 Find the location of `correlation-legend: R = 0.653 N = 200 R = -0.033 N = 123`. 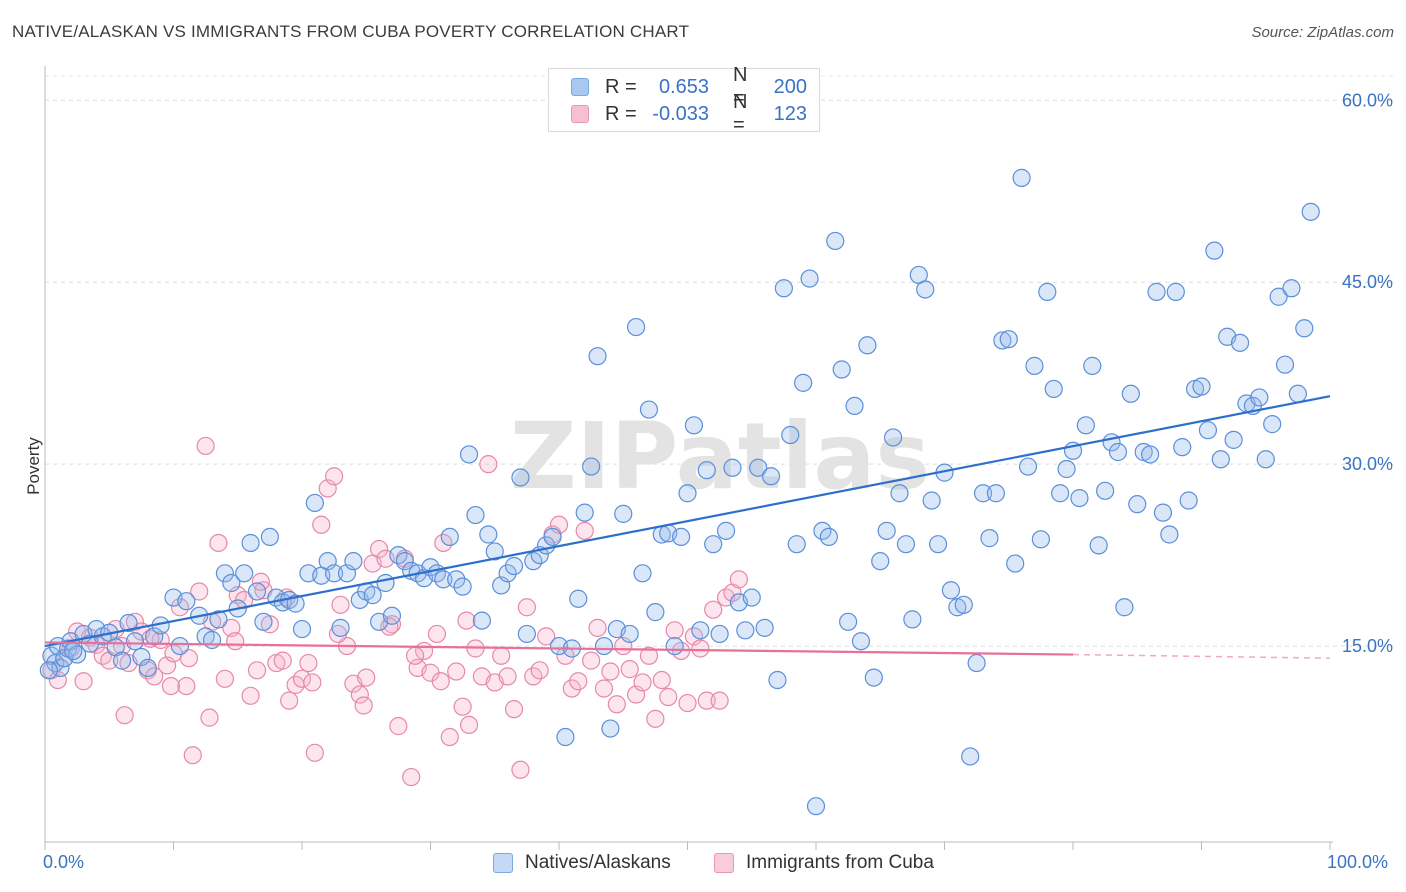

correlation-legend: R = 0.653 N = 200 R = -0.033 N = 123 is located at coordinates (684, 100).